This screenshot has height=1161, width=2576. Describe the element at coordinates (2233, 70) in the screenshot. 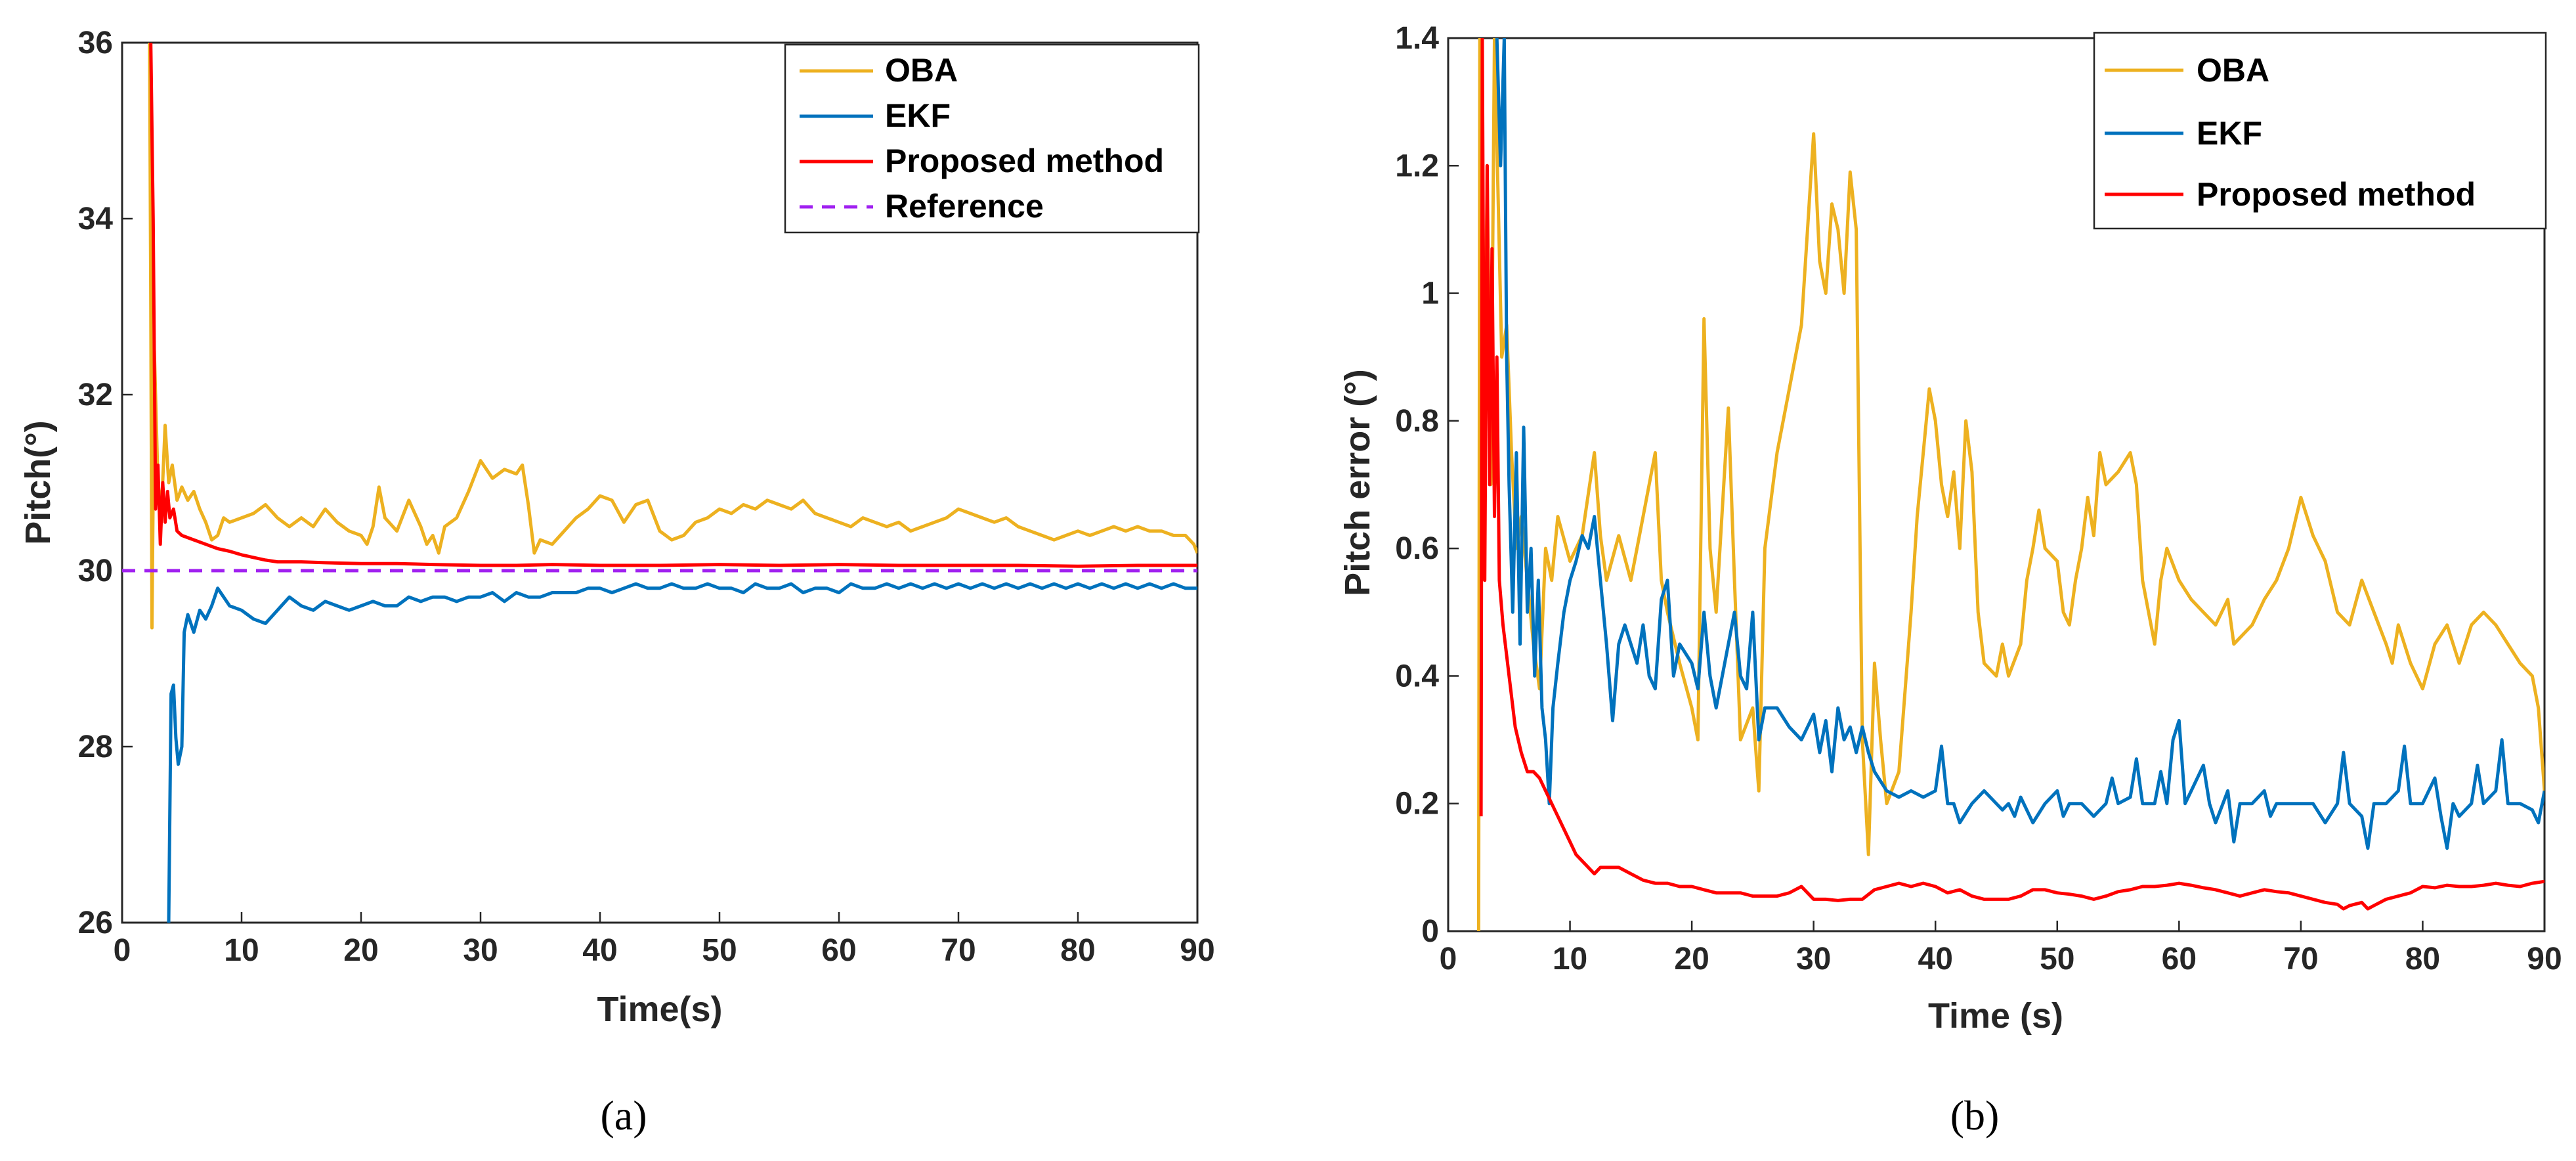

I see `legend-label-b-oba: OBA` at that location.